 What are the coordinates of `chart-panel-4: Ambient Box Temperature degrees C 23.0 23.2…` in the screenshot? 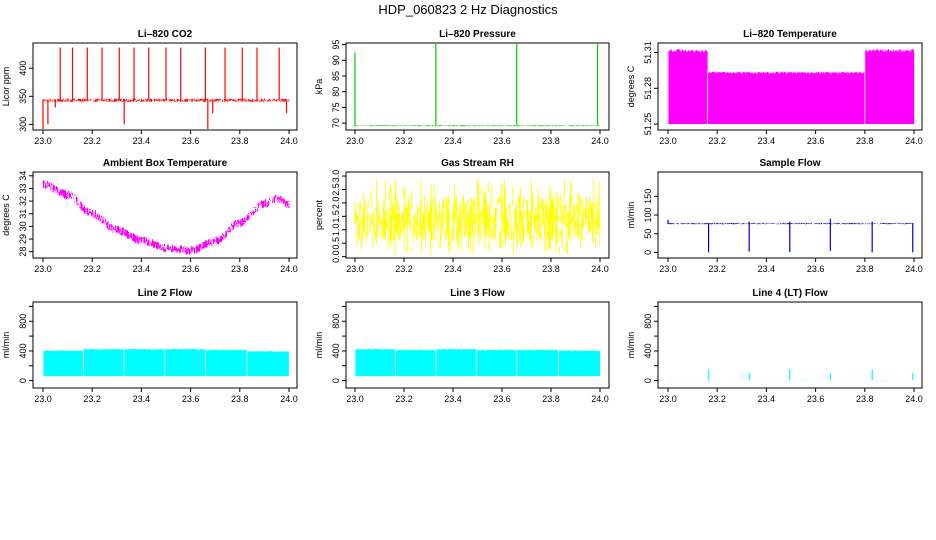 It's located at (149, 216).